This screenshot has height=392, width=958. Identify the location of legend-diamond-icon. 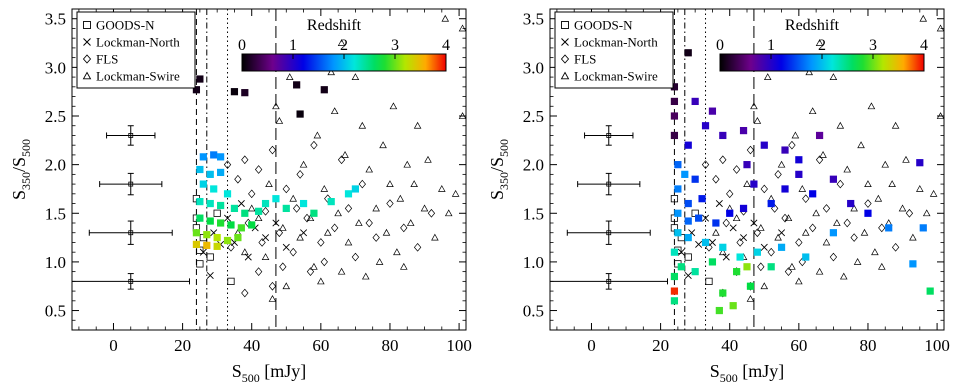
(87, 59).